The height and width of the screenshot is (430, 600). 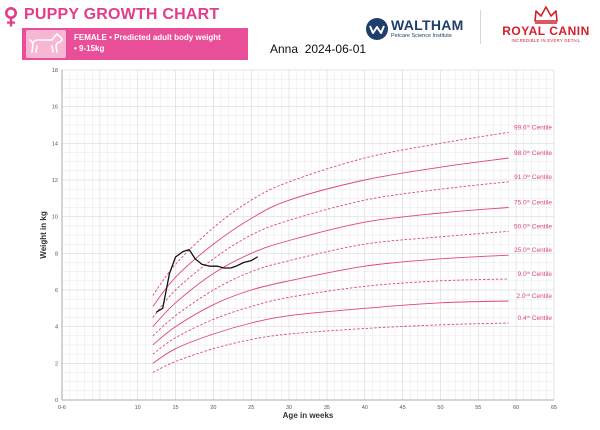 I want to click on waltham-logo: WALTHAM Petcare Science Institute, so click(x=415, y=30).